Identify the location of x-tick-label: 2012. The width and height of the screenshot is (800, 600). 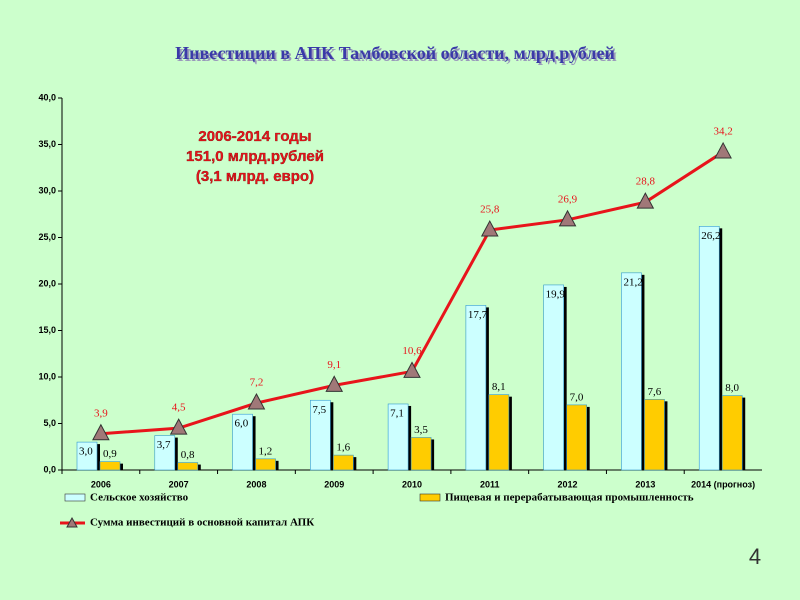
(568, 484).